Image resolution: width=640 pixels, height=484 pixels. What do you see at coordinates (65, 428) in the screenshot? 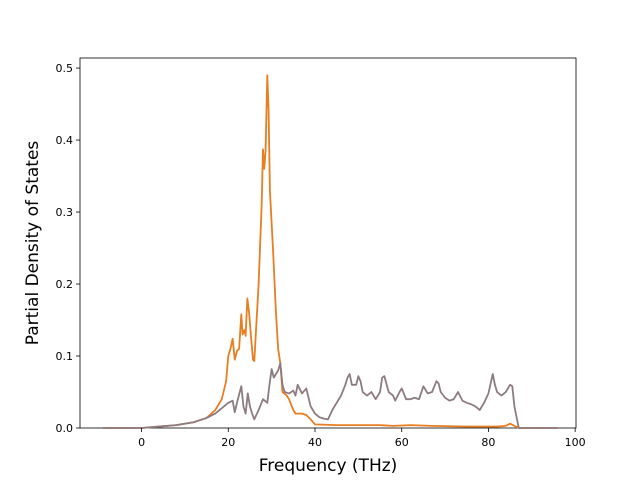
I see `y-tick-label: 0.0` at bounding box center [65, 428].